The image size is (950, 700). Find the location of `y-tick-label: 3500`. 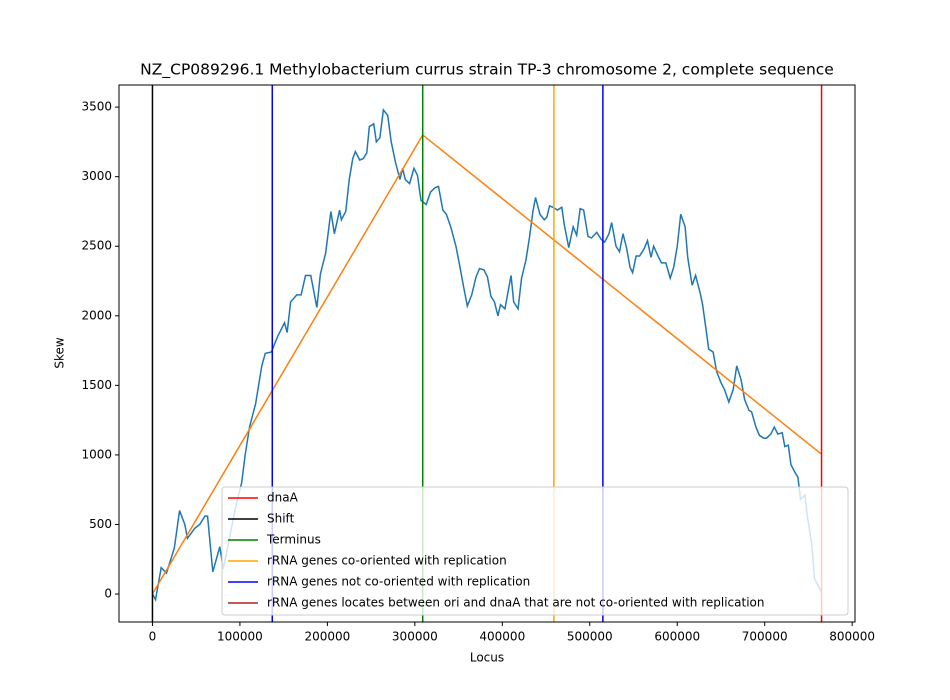

y-tick-label: 3500 is located at coordinates (96, 107).